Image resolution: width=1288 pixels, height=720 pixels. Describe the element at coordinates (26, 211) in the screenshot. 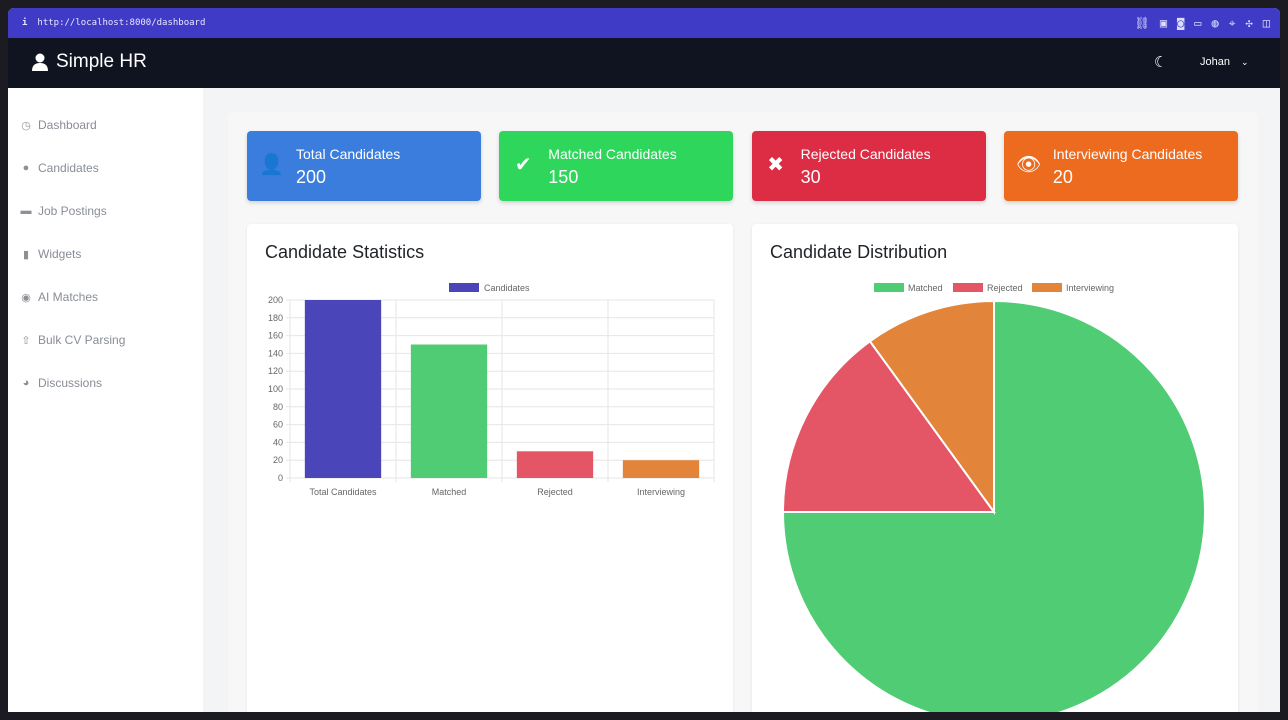

I see `briefcase-icon: ▬` at that location.